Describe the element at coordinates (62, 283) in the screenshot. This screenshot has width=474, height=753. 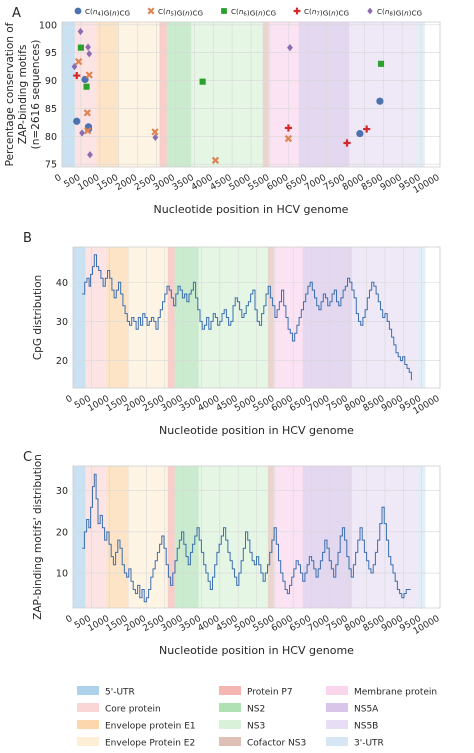
I see `y-tick-label: 40` at that location.